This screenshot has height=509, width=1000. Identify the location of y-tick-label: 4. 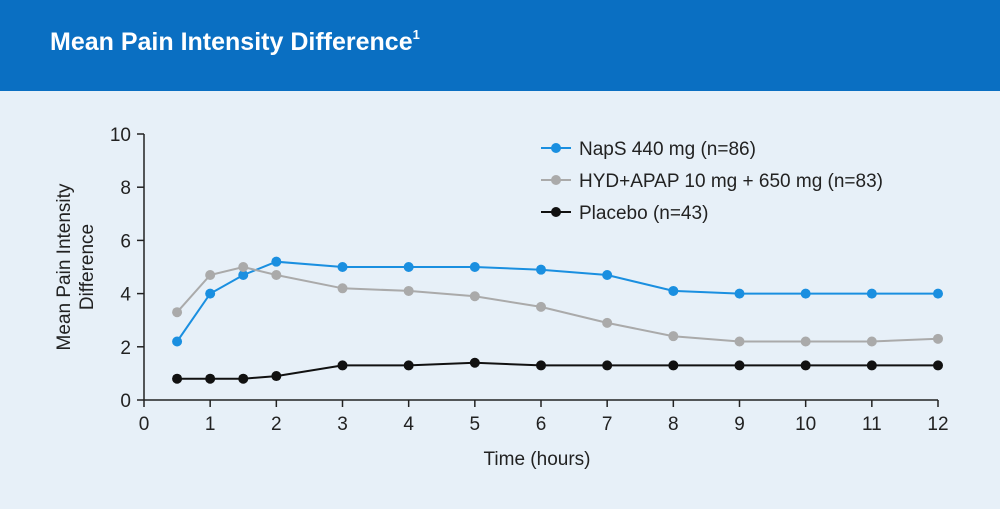
(125, 295).